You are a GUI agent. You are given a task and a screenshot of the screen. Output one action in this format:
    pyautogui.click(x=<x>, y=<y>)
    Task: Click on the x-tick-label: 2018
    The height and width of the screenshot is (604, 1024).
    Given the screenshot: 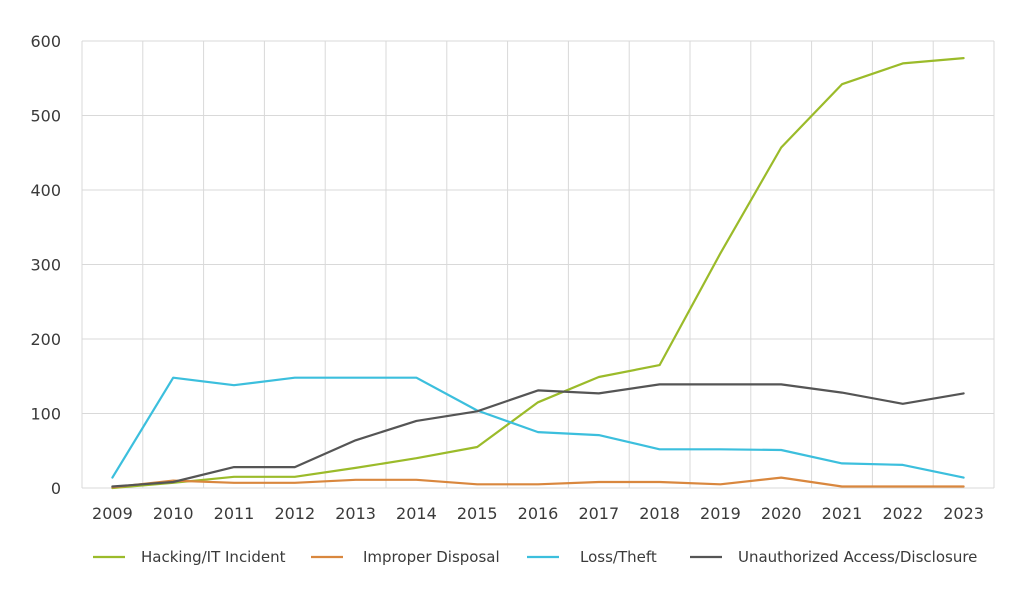 What is the action you would take?
    pyautogui.click(x=659, y=513)
    